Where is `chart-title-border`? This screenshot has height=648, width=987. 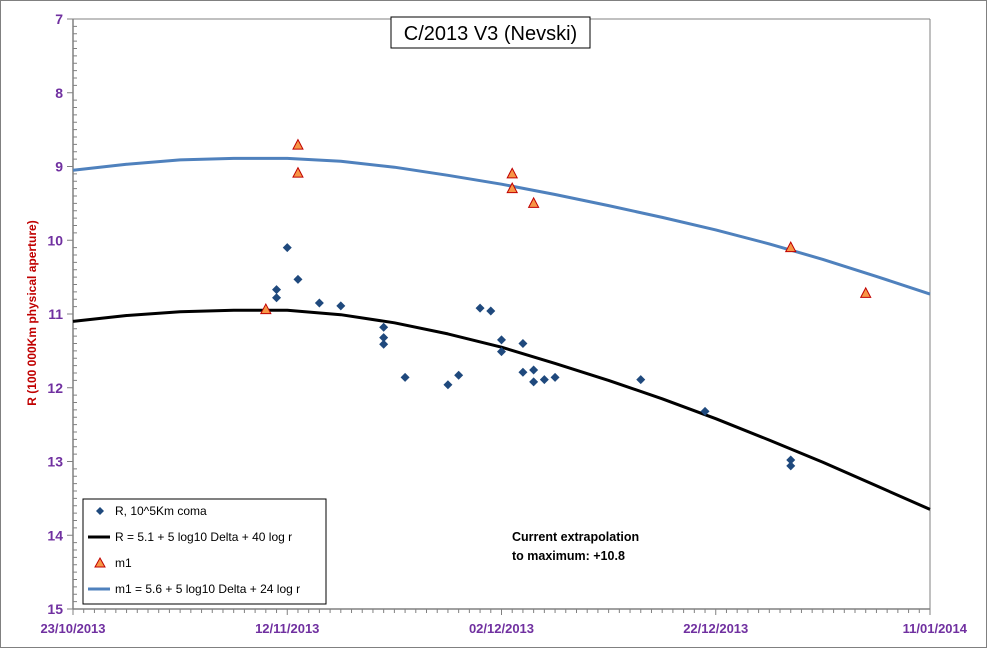
chart-title-border is located at coordinates (490, 32).